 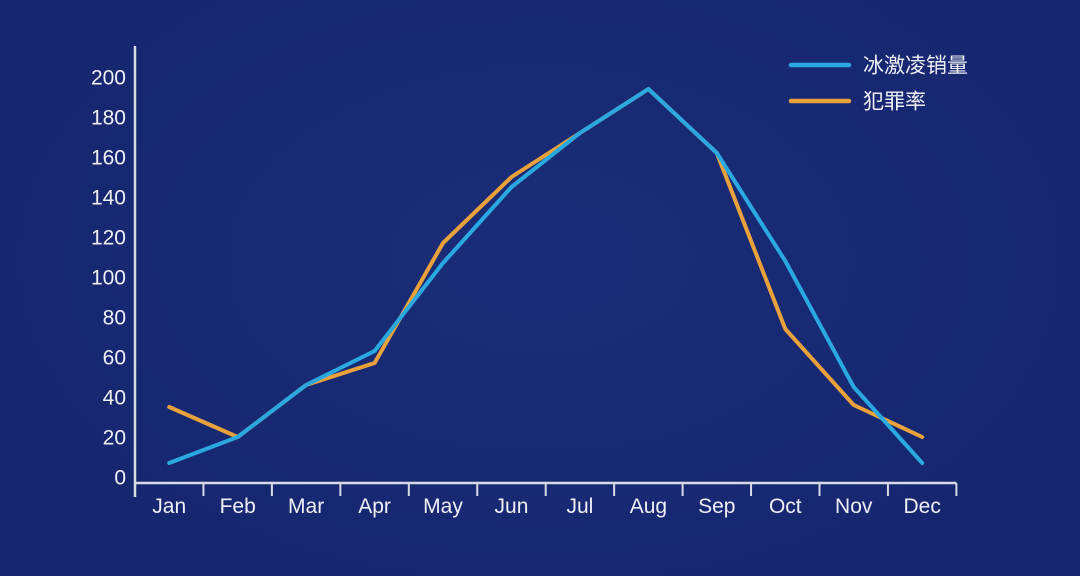 What do you see at coordinates (443, 506) in the screenshot?
I see `x-axis-tick-label: May` at bounding box center [443, 506].